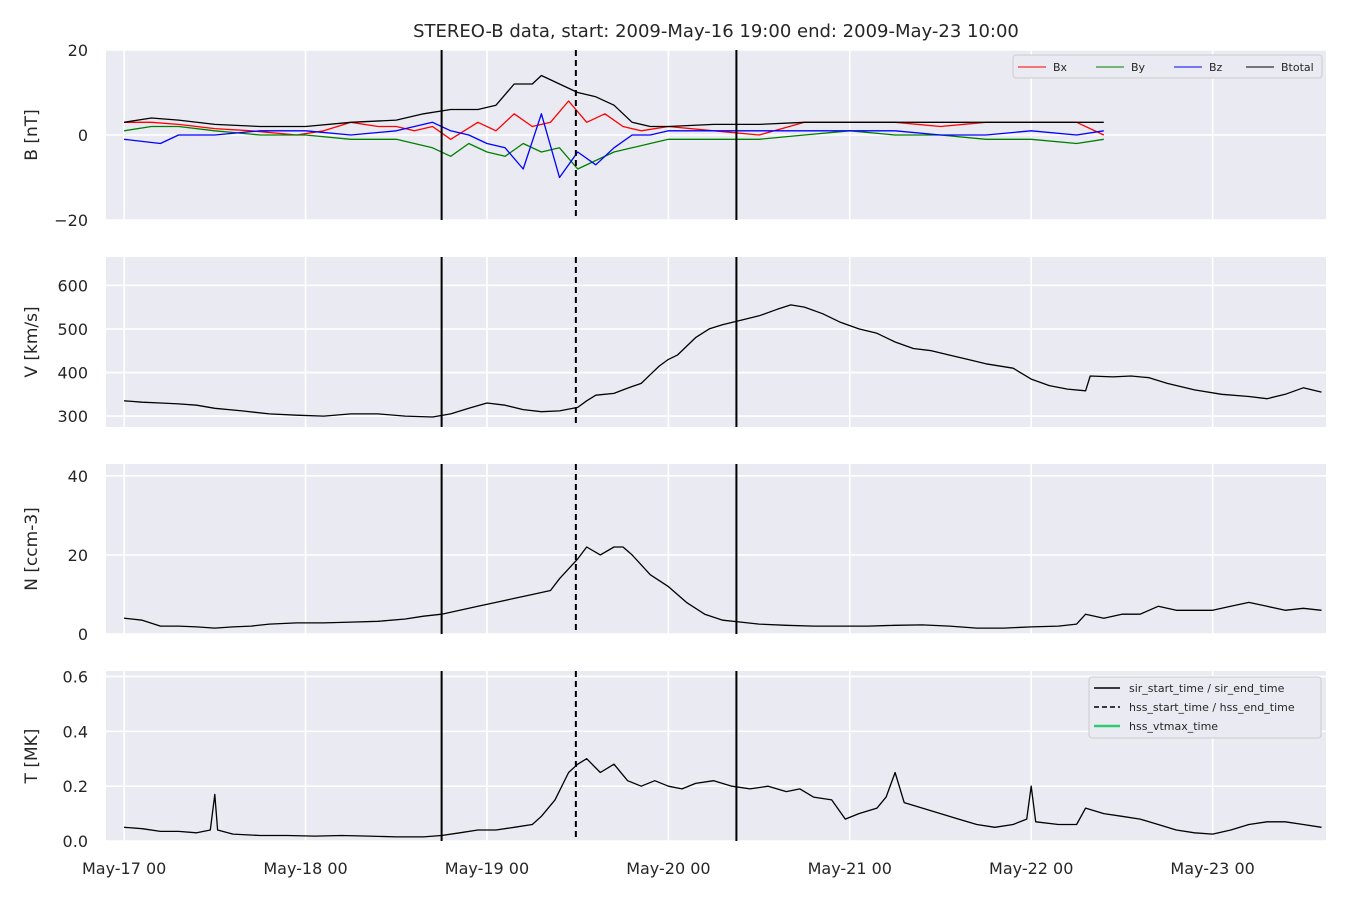 This screenshot has width=1350, height=900. What do you see at coordinates (1216, 67) in the screenshot?
I see `legend-label-bz: Bz` at bounding box center [1216, 67].